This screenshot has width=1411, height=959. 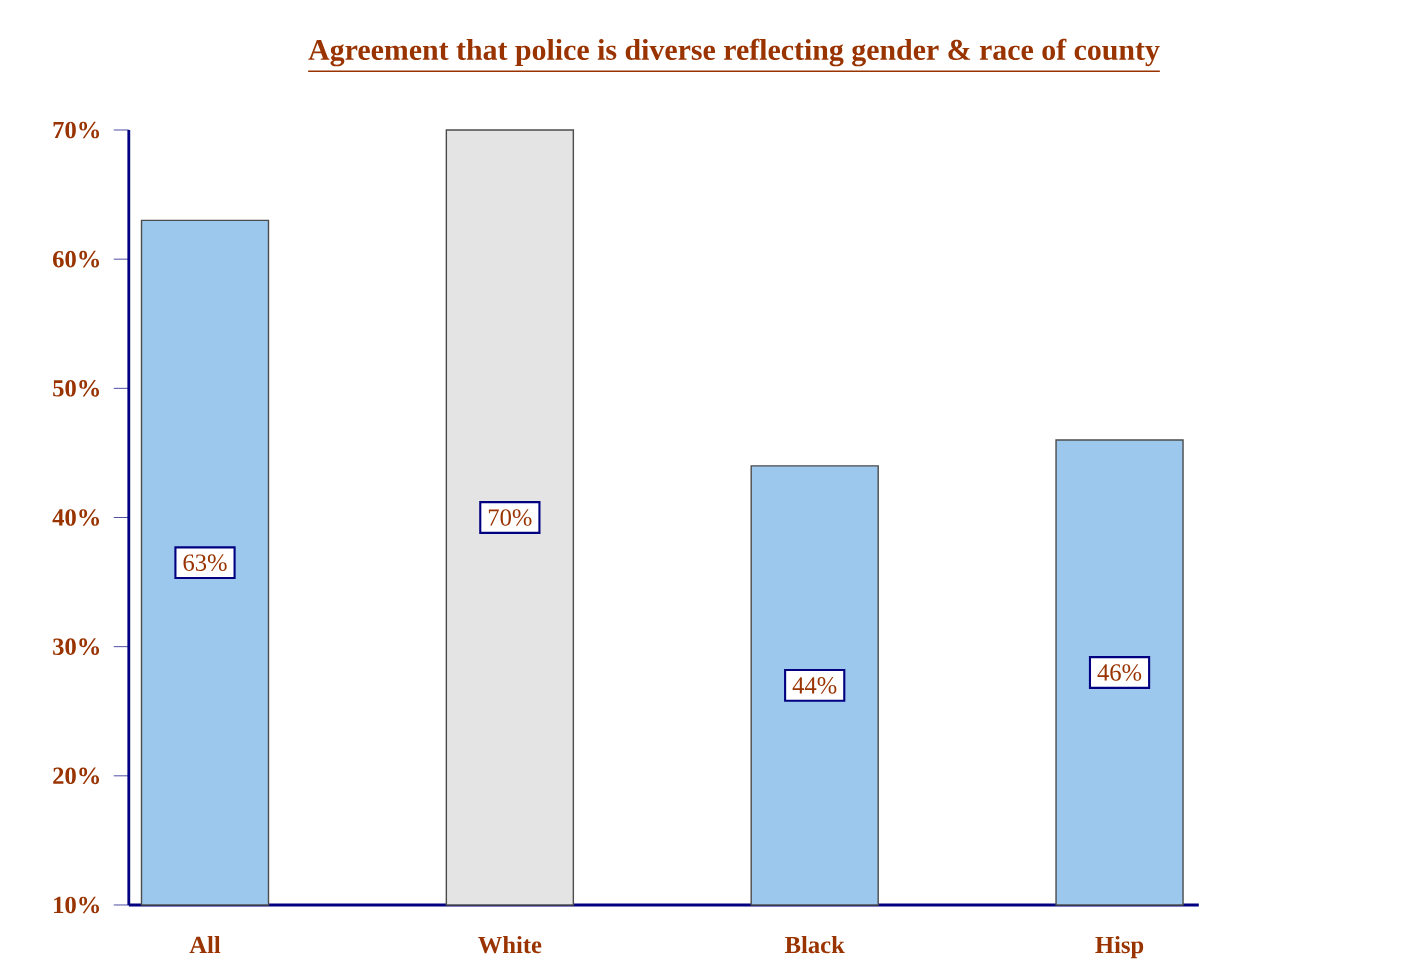 What do you see at coordinates (815, 944) in the screenshot?
I see `x-tick-label: Black` at bounding box center [815, 944].